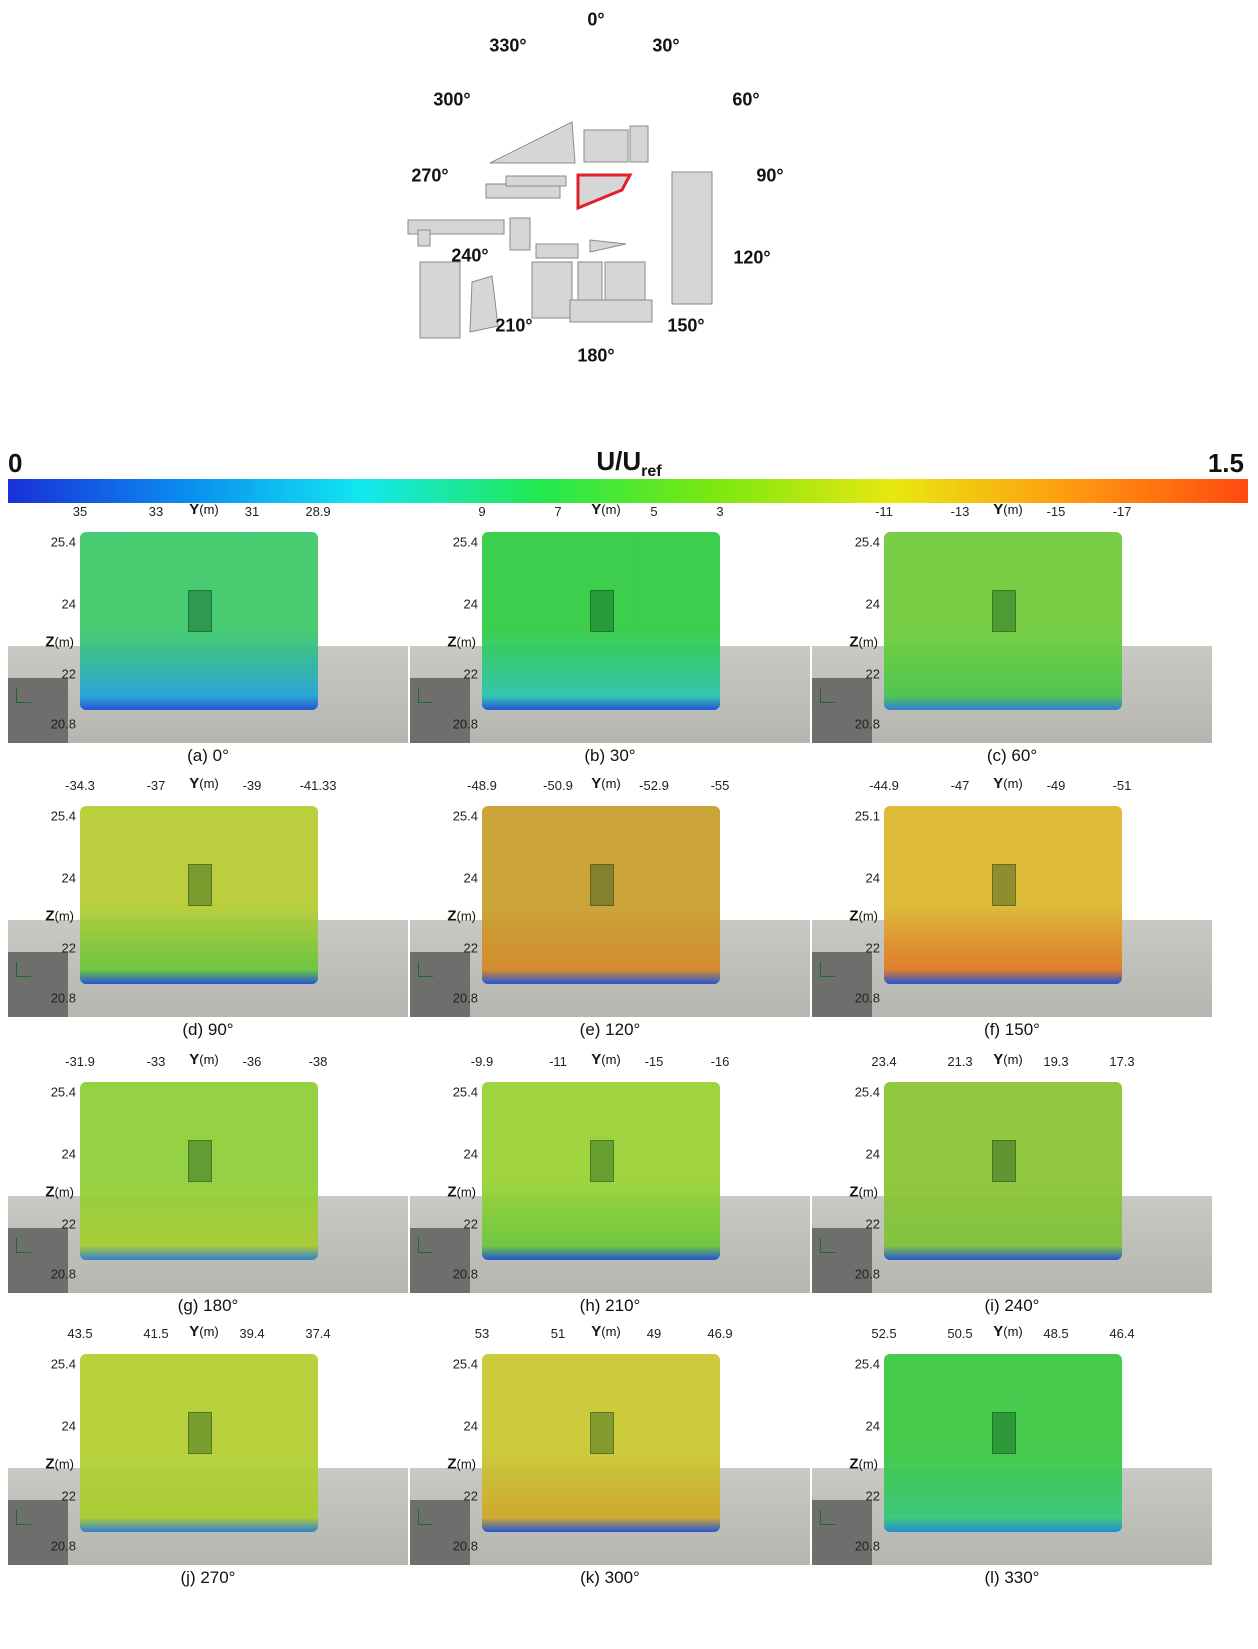 This screenshot has height=1649, width=1258. What do you see at coordinates (1012, 1305) in the screenshot?
I see `panel-caption: (i) 240°` at bounding box center [1012, 1305].